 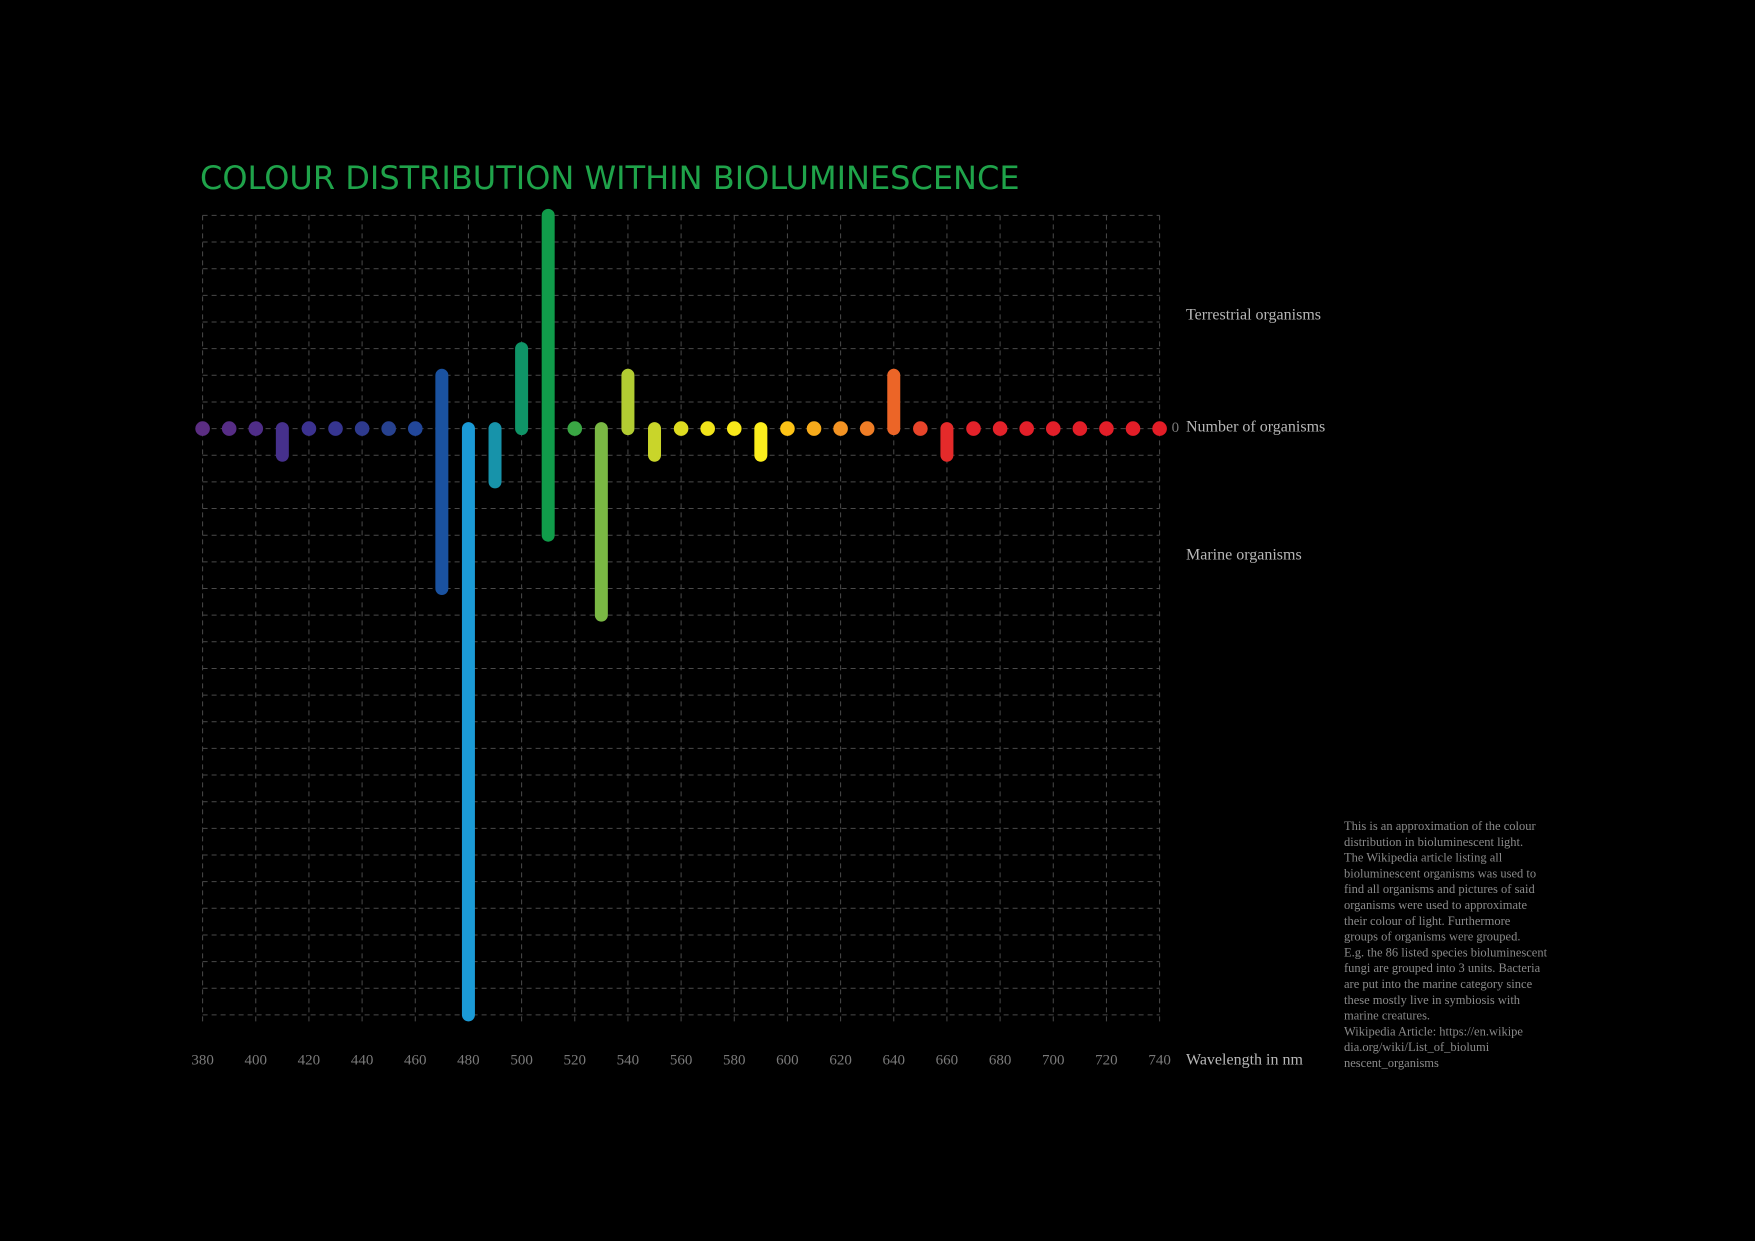 What do you see at coordinates (1000, 1060) in the screenshot?
I see `x-tick-label: 680` at bounding box center [1000, 1060].